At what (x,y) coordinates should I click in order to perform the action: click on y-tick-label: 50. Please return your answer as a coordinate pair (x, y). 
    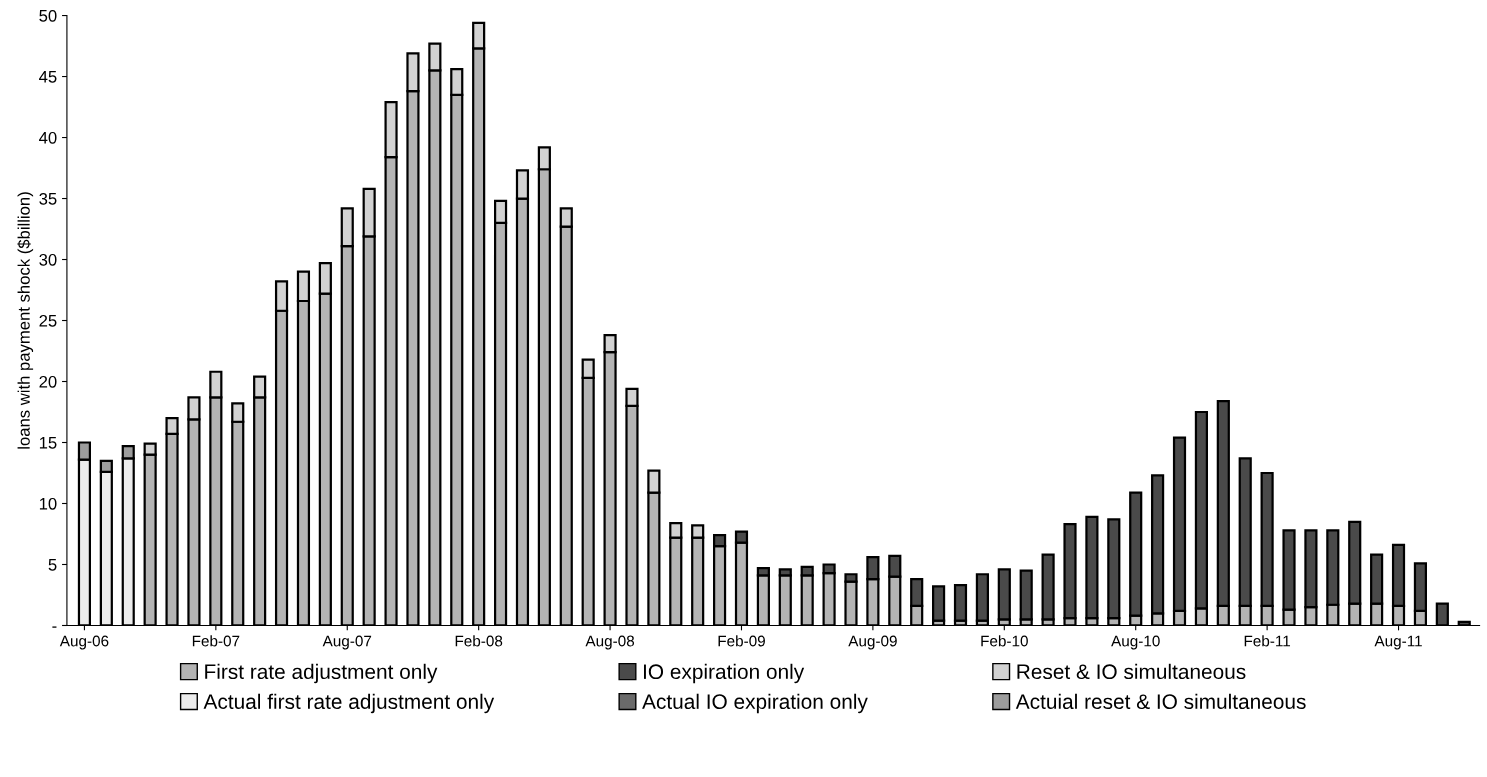
    Looking at the image, I should click on (48, 15).